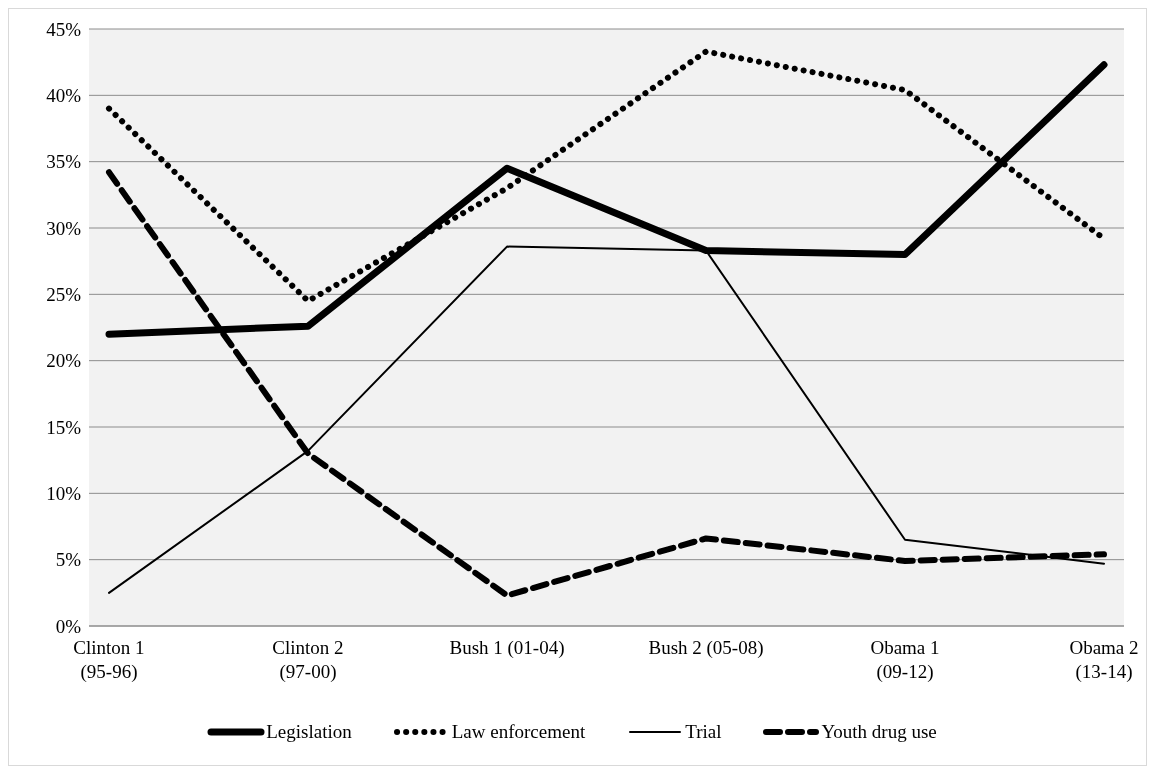  Describe the element at coordinates (64, 427) in the screenshot. I see `y-tick-label: 15%` at that location.